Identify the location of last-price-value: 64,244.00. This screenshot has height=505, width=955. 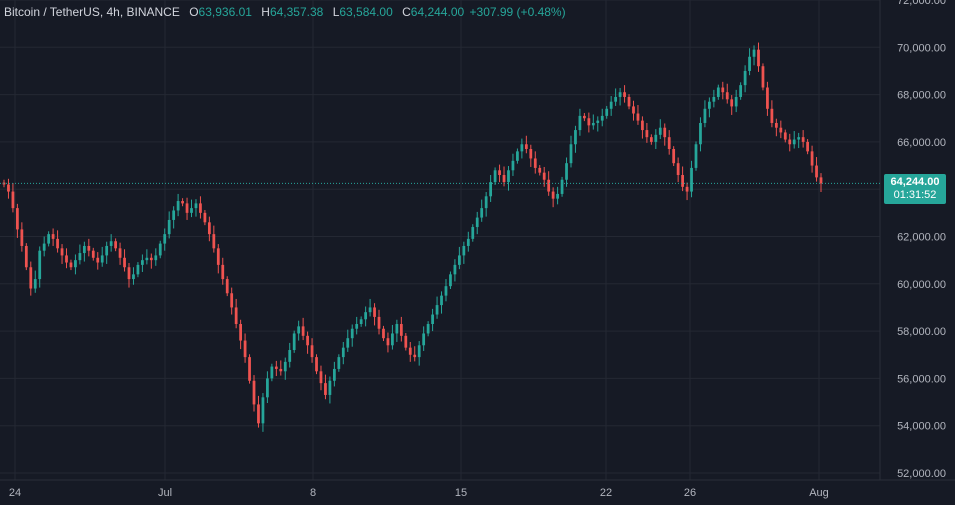
(915, 182).